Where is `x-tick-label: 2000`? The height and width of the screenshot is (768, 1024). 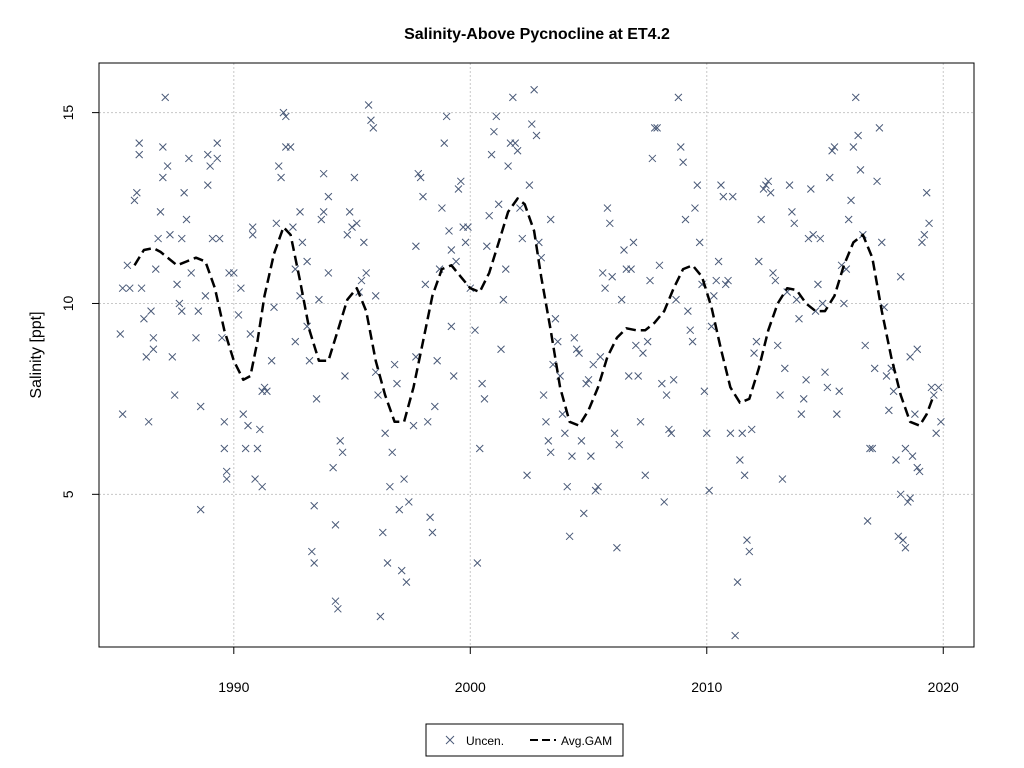 x-tick-label: 2000 is located at coordinates (470, 687).